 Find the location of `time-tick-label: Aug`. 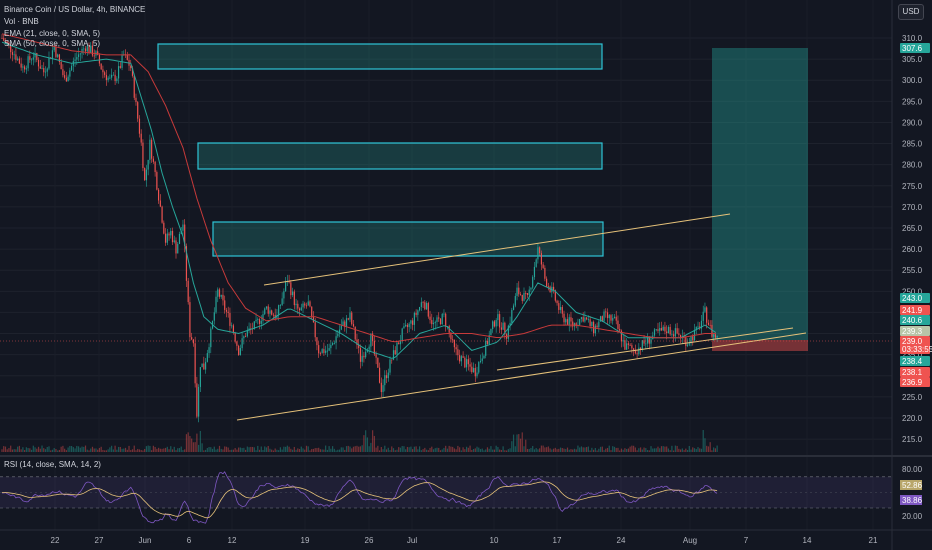

time-tick-label: Aug is located at coordinates (690, 540).